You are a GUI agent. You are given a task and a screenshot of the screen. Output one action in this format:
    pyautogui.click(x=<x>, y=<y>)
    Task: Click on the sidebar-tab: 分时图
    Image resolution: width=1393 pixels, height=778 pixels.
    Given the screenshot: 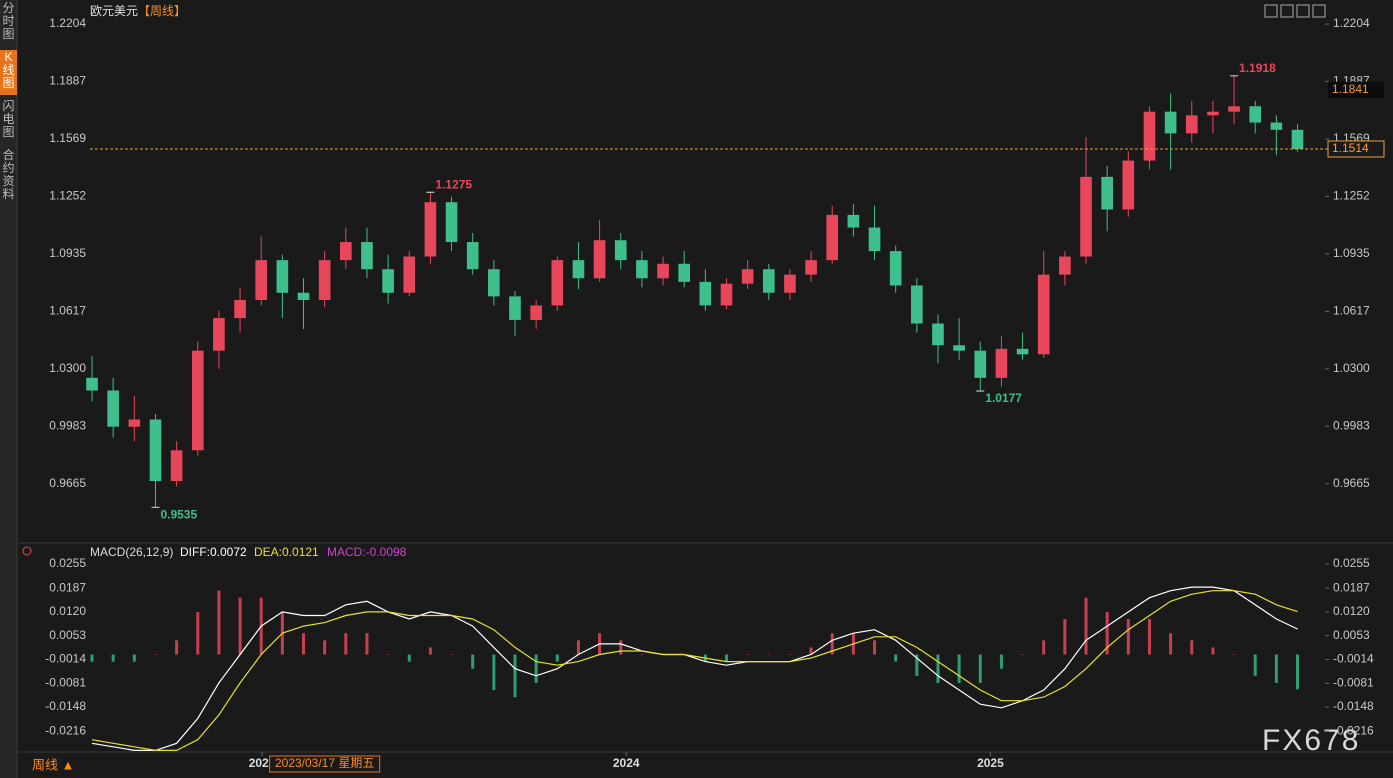 What is the action you would take?
    pyautogui.click(x=8, y=21)
    